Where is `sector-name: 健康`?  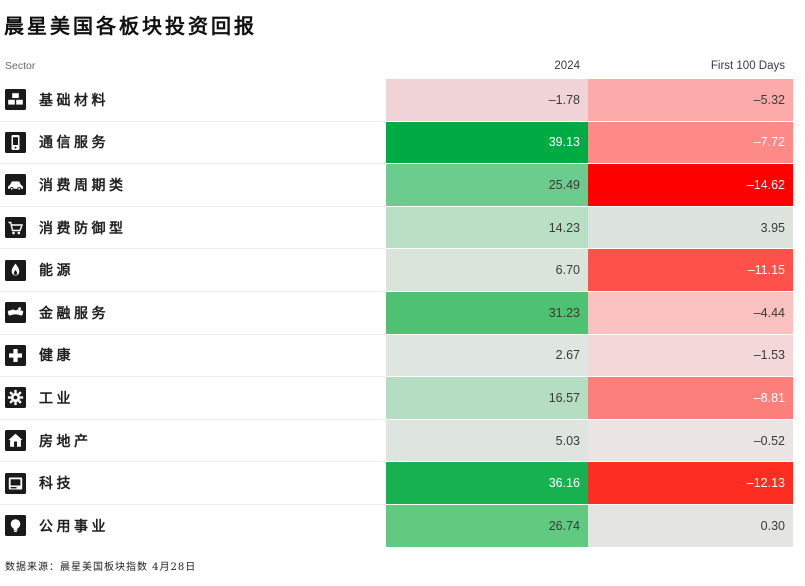 sector-name: 健康 is located at coordinates (56, 356).